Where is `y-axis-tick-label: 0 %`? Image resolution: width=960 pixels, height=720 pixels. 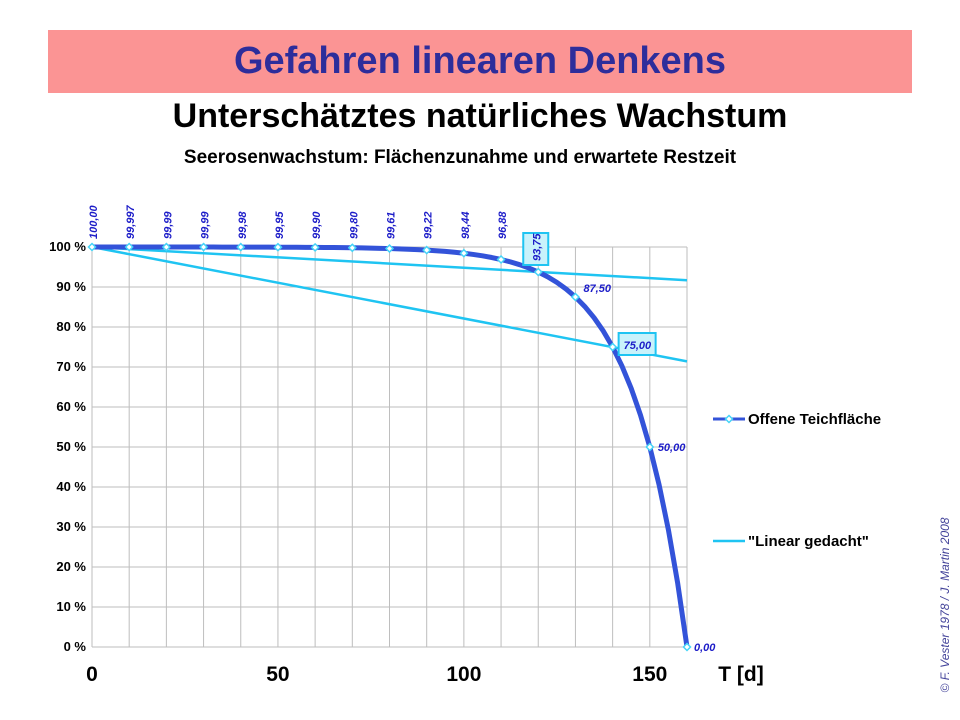
y-axis-tick-label: 0 % is located at coordinates (74, 646).